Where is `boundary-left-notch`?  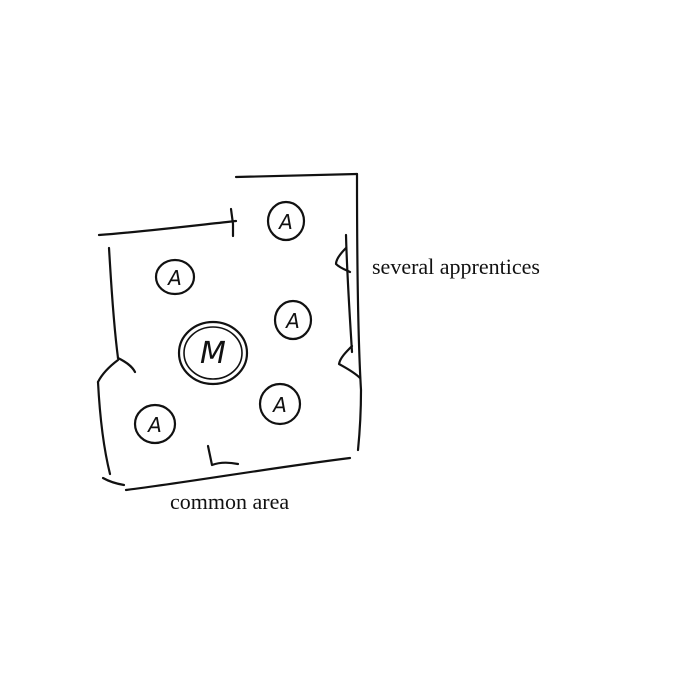 boundary-left-notch is located at coordinates (116, 370).